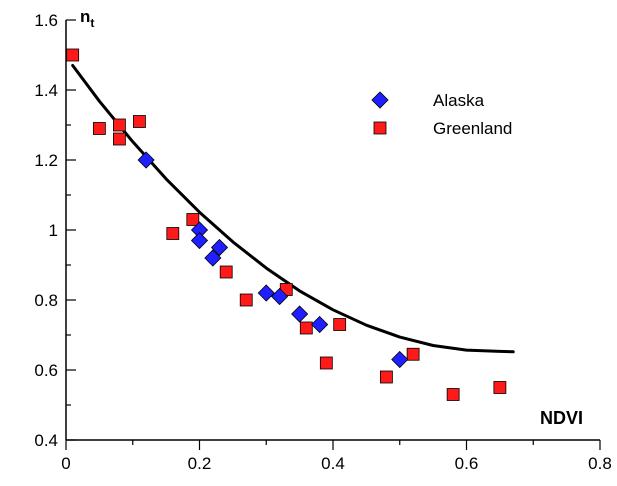 The image size is (617, 486). Describe the element at coordinates (561, 418) in the screenshot. I see `x-axis-label: NDVI` at that location.